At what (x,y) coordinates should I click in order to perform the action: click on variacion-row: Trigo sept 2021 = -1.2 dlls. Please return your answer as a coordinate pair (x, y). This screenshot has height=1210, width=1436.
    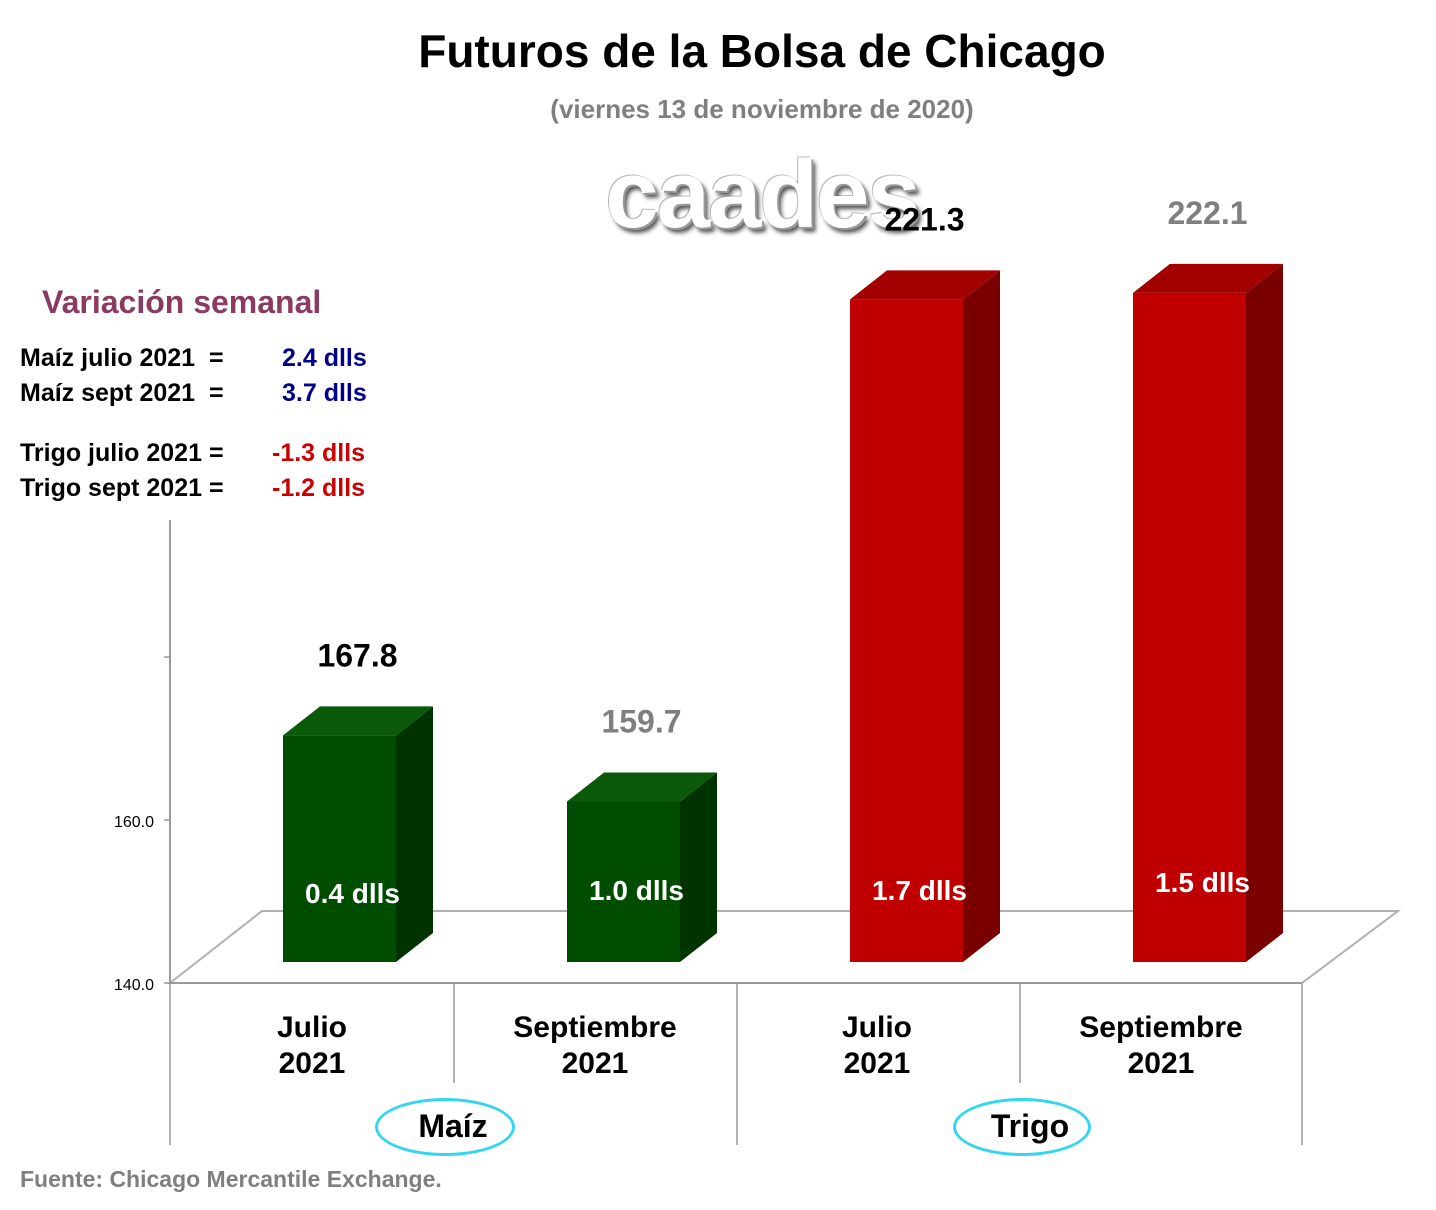
    Looking at the image, I should click on (220, 488).